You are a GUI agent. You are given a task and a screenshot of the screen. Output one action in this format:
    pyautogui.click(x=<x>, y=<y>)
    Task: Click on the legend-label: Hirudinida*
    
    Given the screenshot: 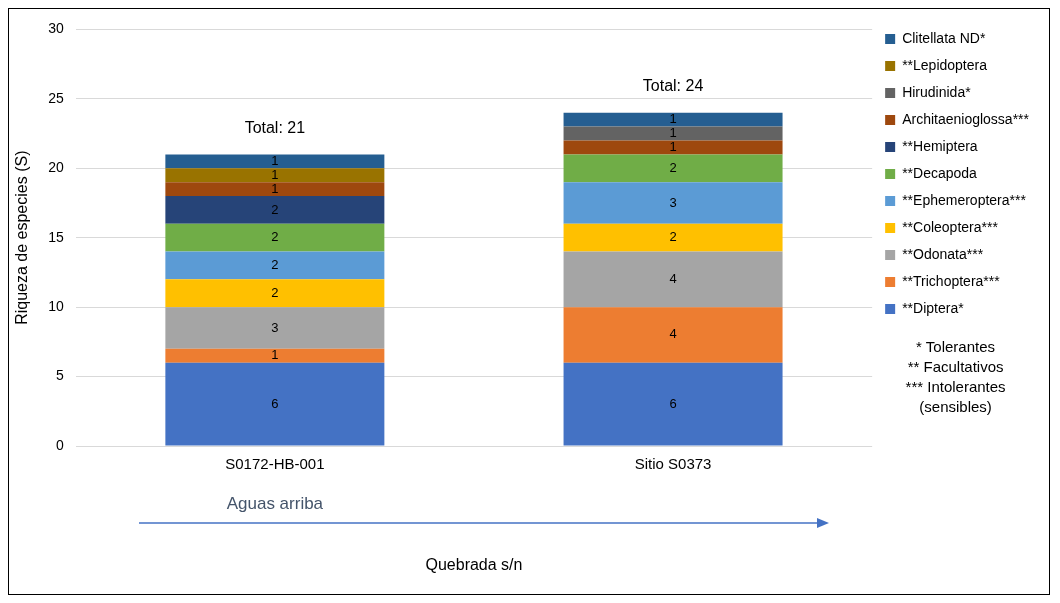 What is the action you would take?
    pyautogui.click(x=937, y=91)
    